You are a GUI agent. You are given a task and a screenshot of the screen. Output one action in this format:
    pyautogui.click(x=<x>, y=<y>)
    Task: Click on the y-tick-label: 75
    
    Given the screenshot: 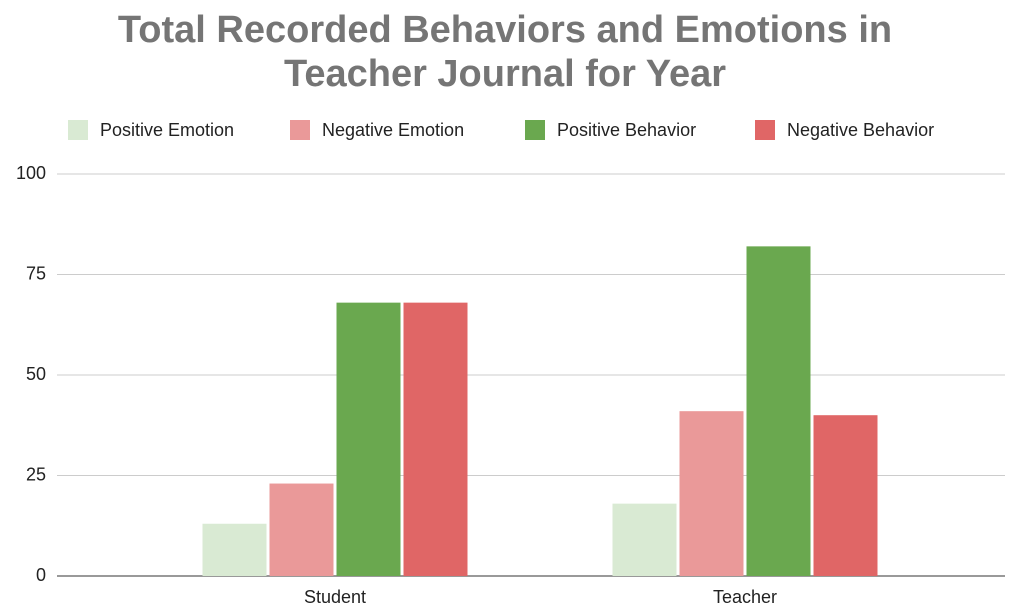 What is the action you would take?
    pyautogui.click(x=36, y=273)
    